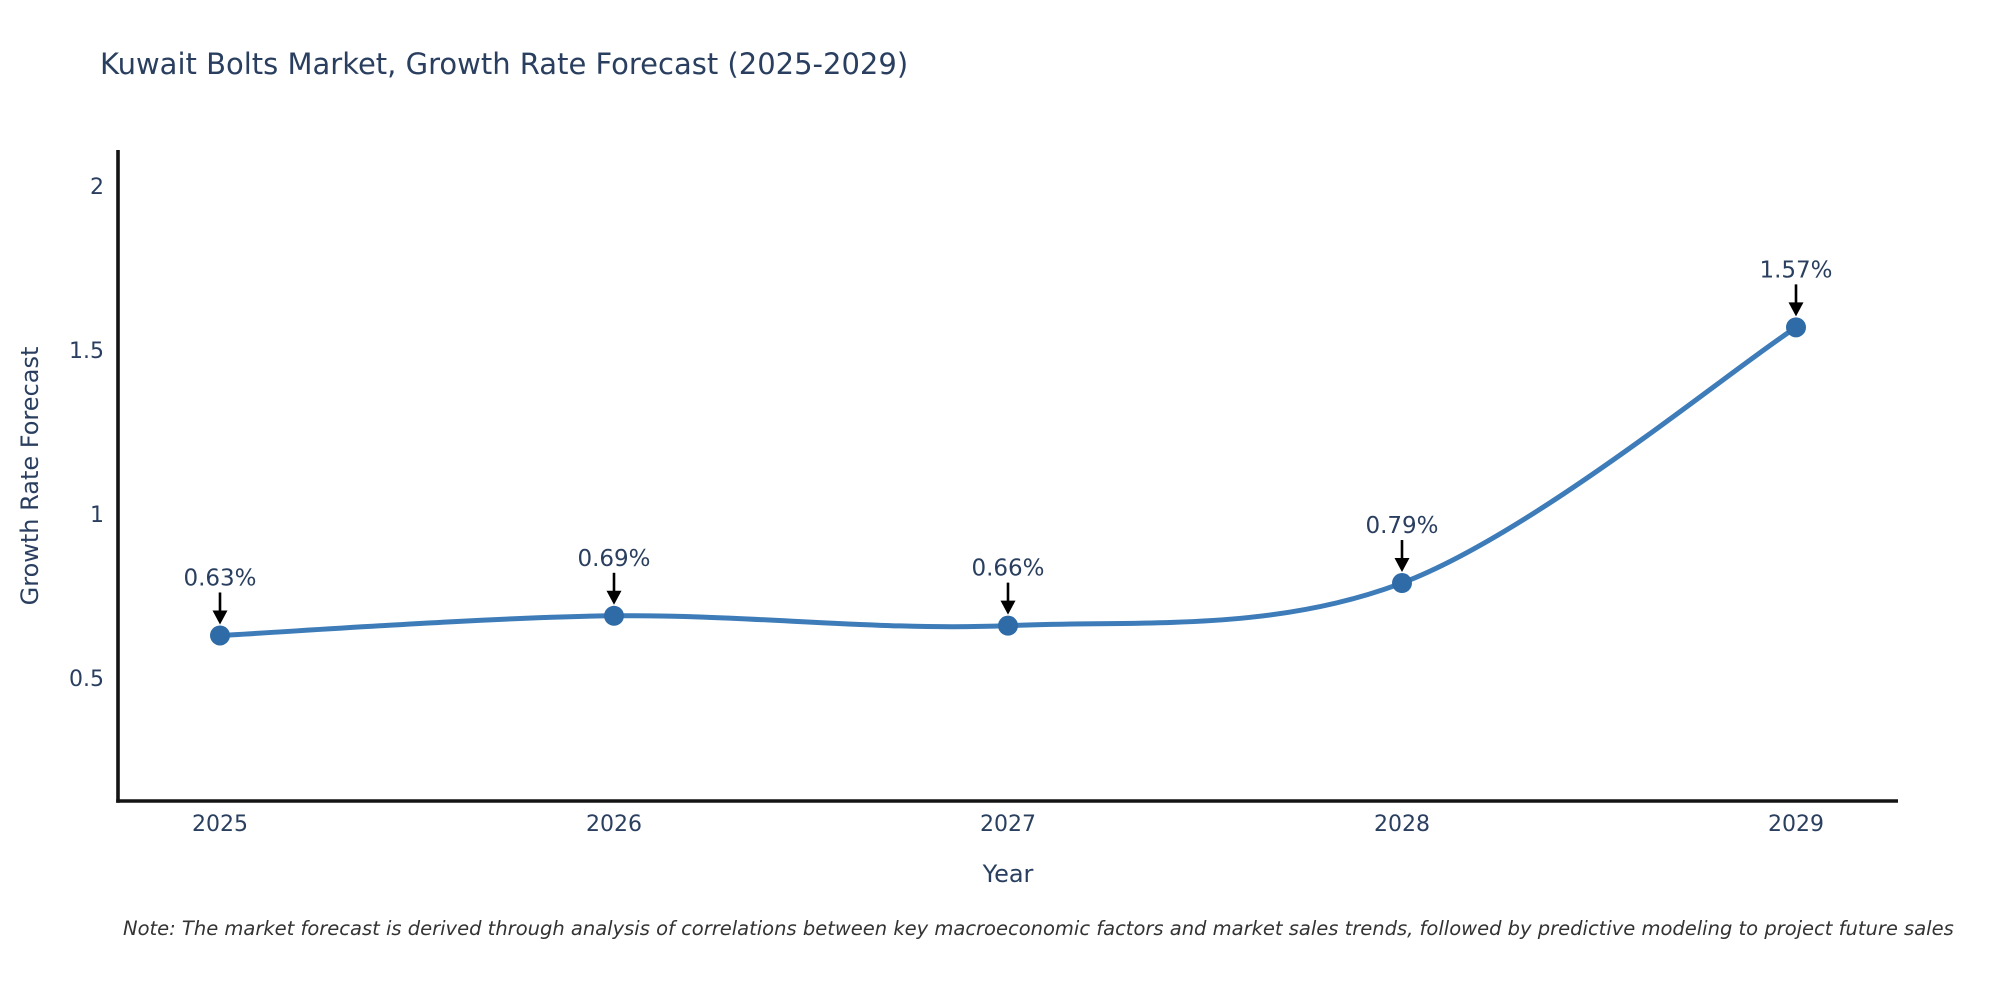  What do you see at coordinates (1795, 270) in the screenshot?
I see `point-annotation: 1.57%` at bounding box center [1795, 270].